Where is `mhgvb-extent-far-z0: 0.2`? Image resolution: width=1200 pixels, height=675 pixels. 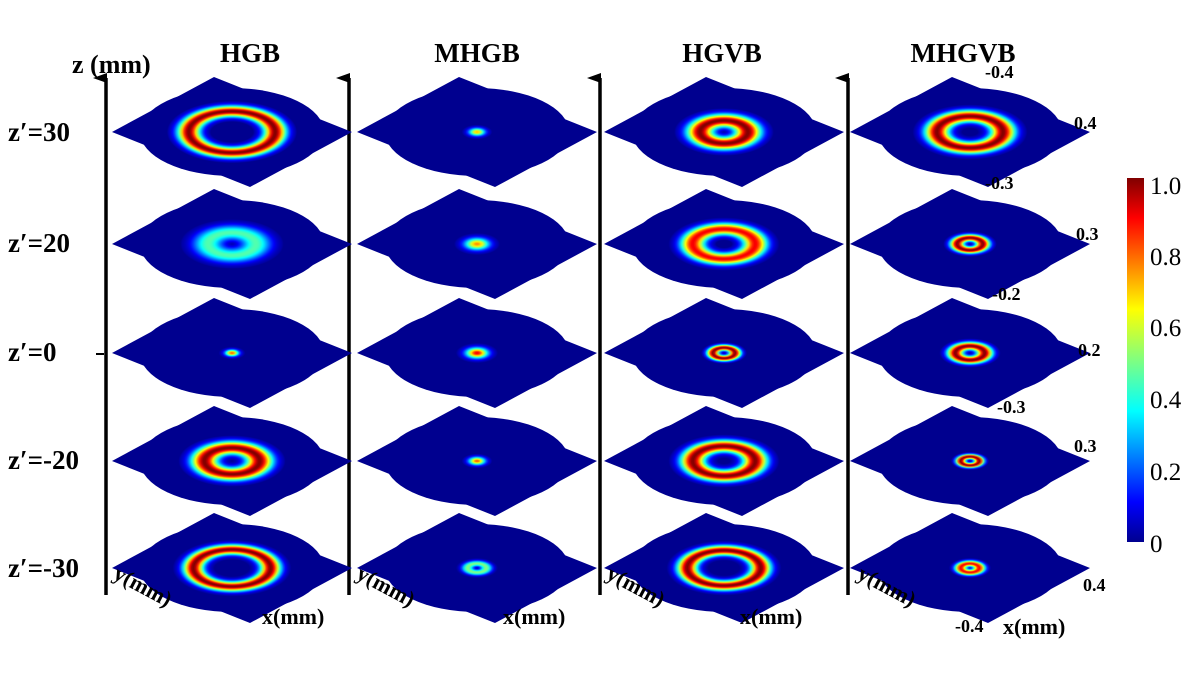
mhgvb-extent-far-z0: 0.2 is located at coordinates (1089, 350).